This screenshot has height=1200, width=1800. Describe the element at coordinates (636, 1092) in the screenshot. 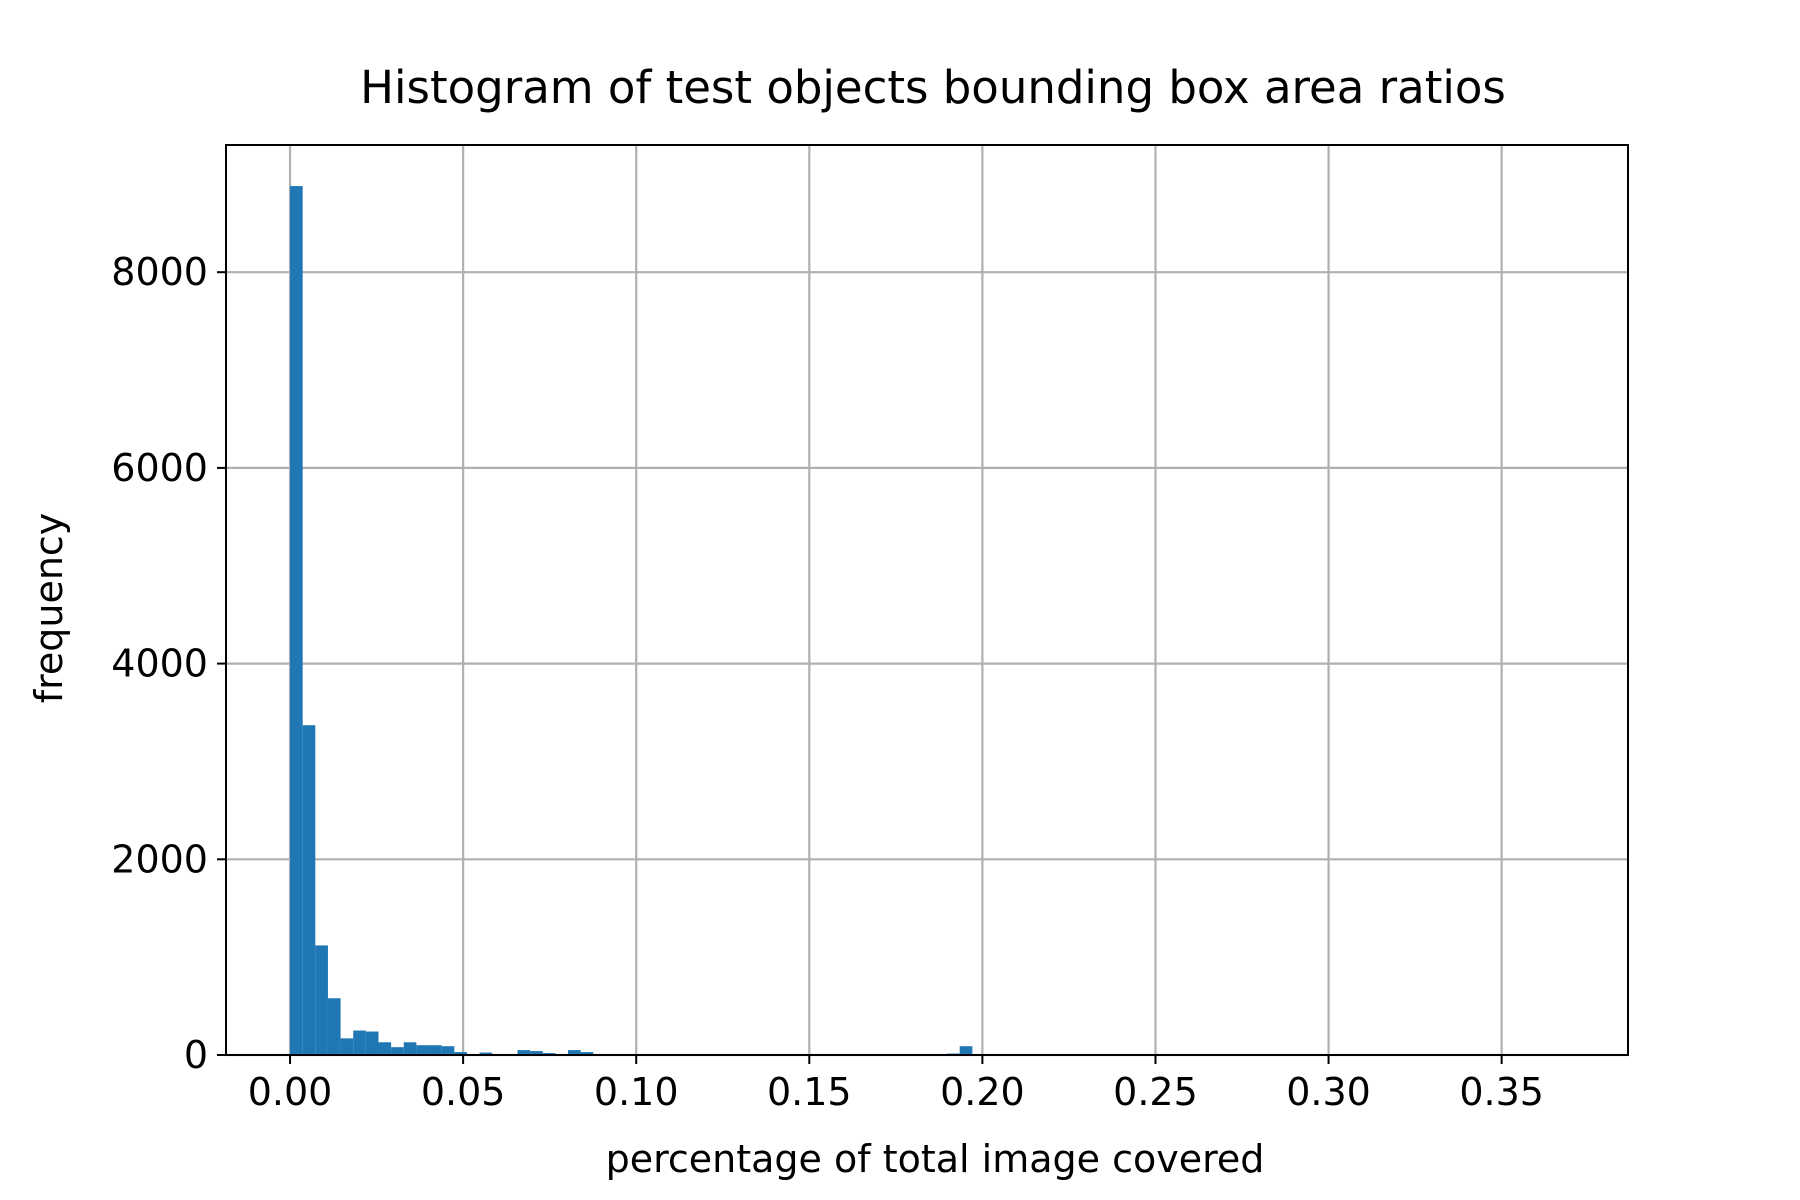

I see `x-tick-label: 0.10` at that location.